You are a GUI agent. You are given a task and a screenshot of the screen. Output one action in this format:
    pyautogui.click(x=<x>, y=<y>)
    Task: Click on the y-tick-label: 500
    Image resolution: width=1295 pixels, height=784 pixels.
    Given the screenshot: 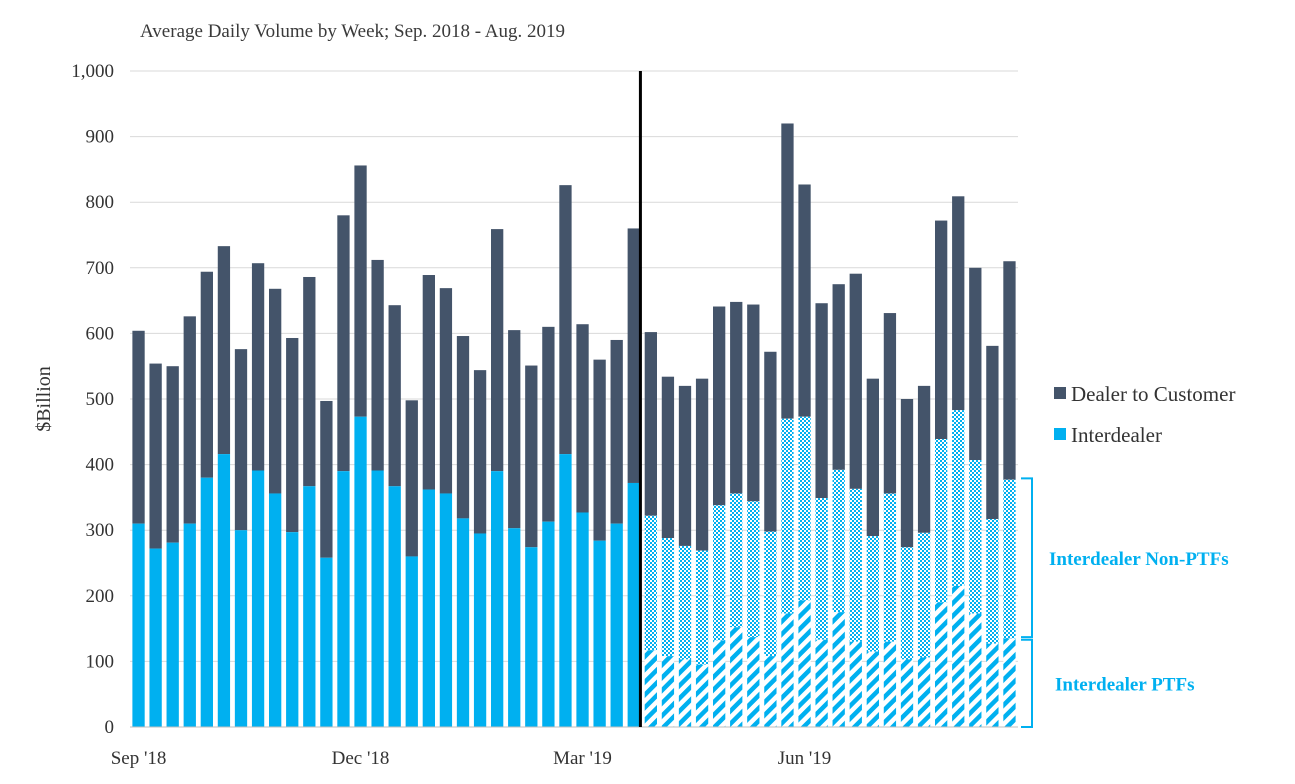 What is the action you would take?
    pyautogui.click(x=100, y=399)
    